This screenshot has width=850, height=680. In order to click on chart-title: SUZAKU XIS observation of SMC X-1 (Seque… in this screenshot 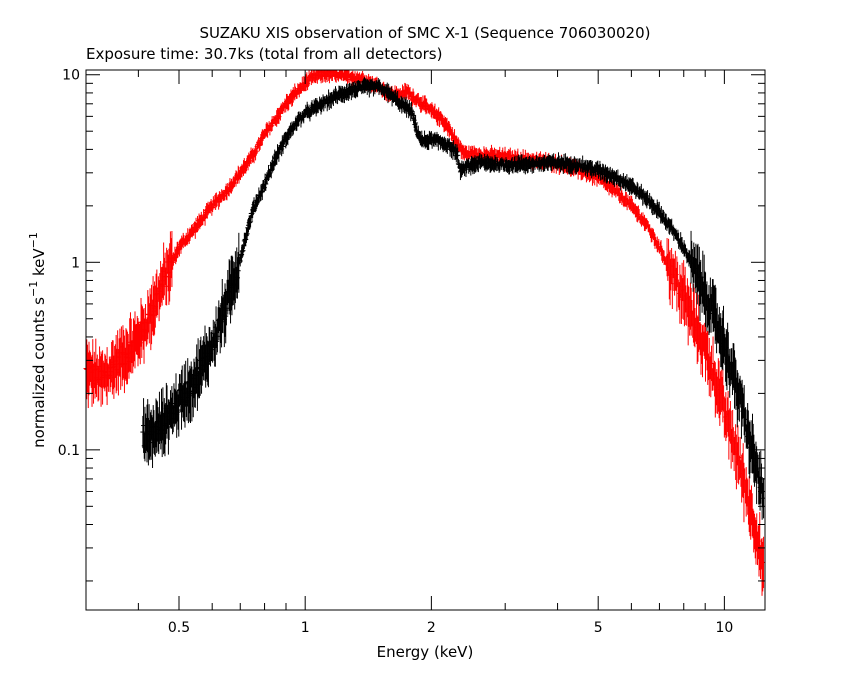, I will do `click(425, 33)`.